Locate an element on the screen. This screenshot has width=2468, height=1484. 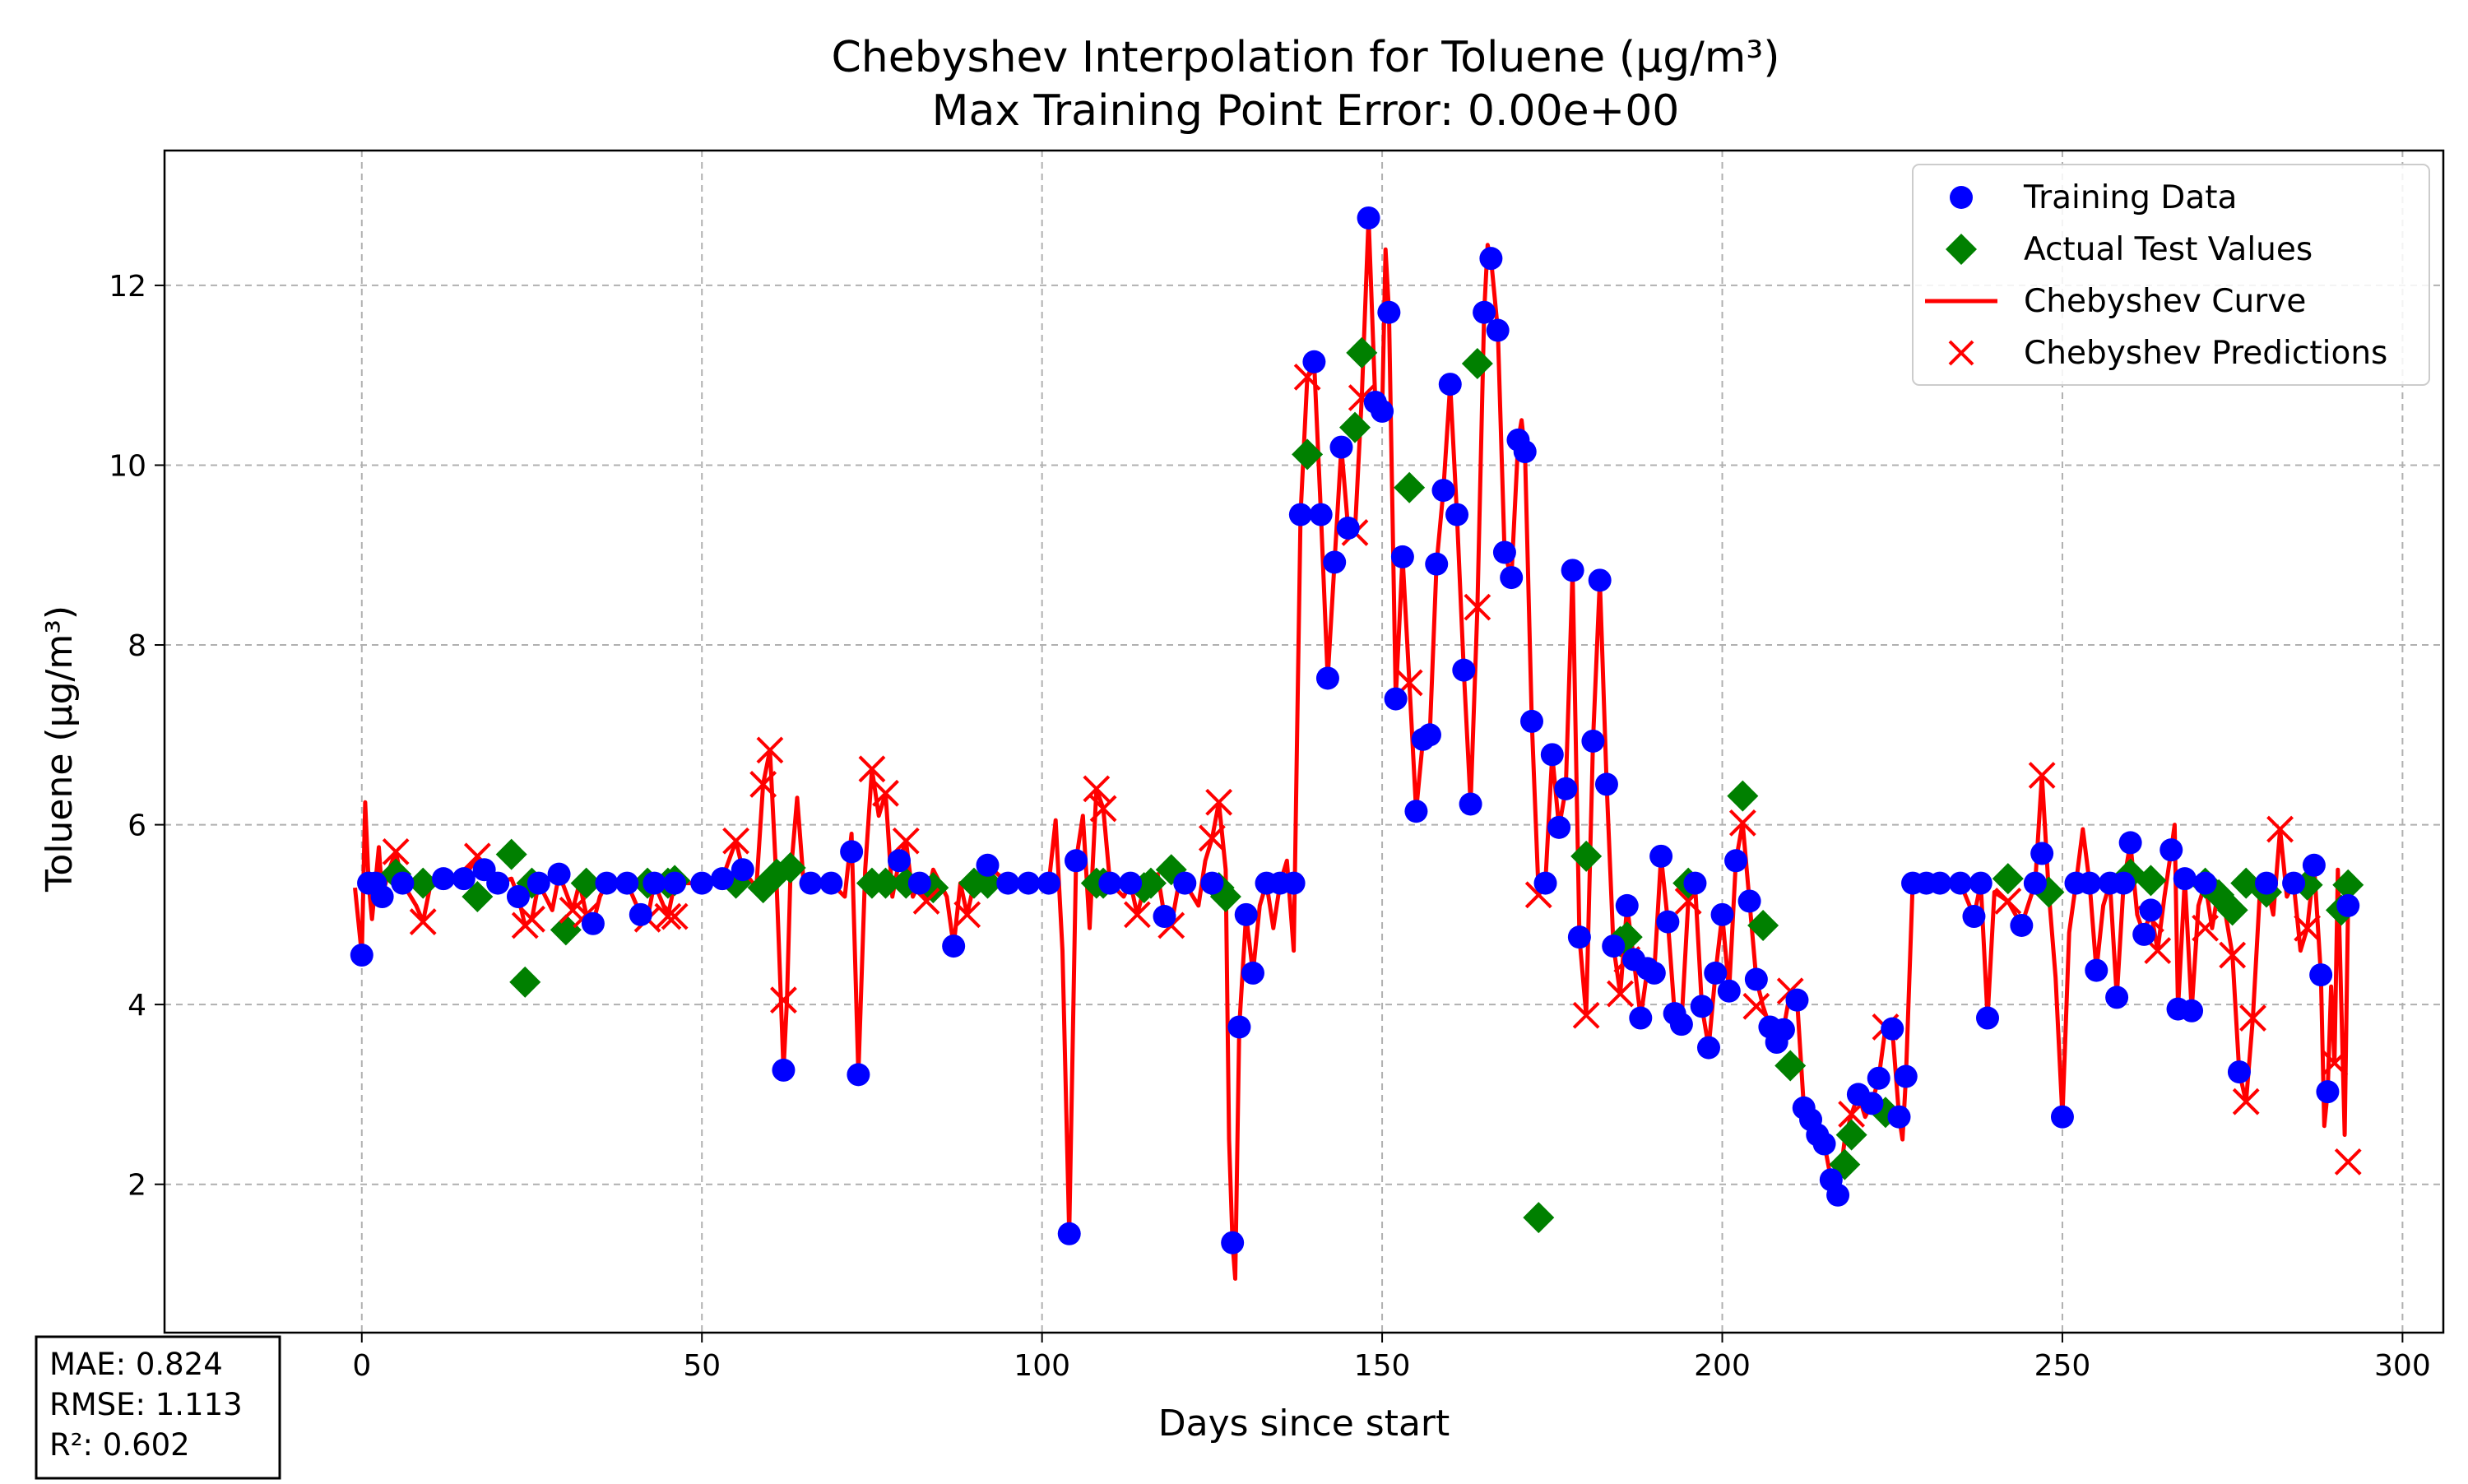
y-tick-label: 4 is located at coordinates (137, 1006).